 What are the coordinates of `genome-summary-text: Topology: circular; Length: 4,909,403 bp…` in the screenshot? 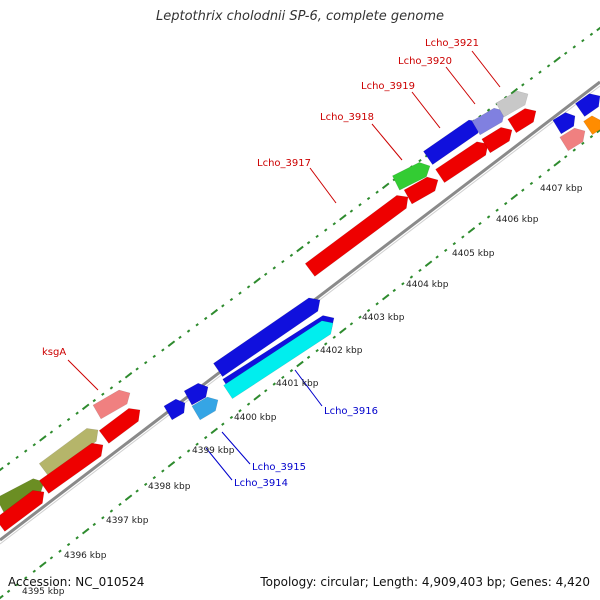 It's located at (425, 582).